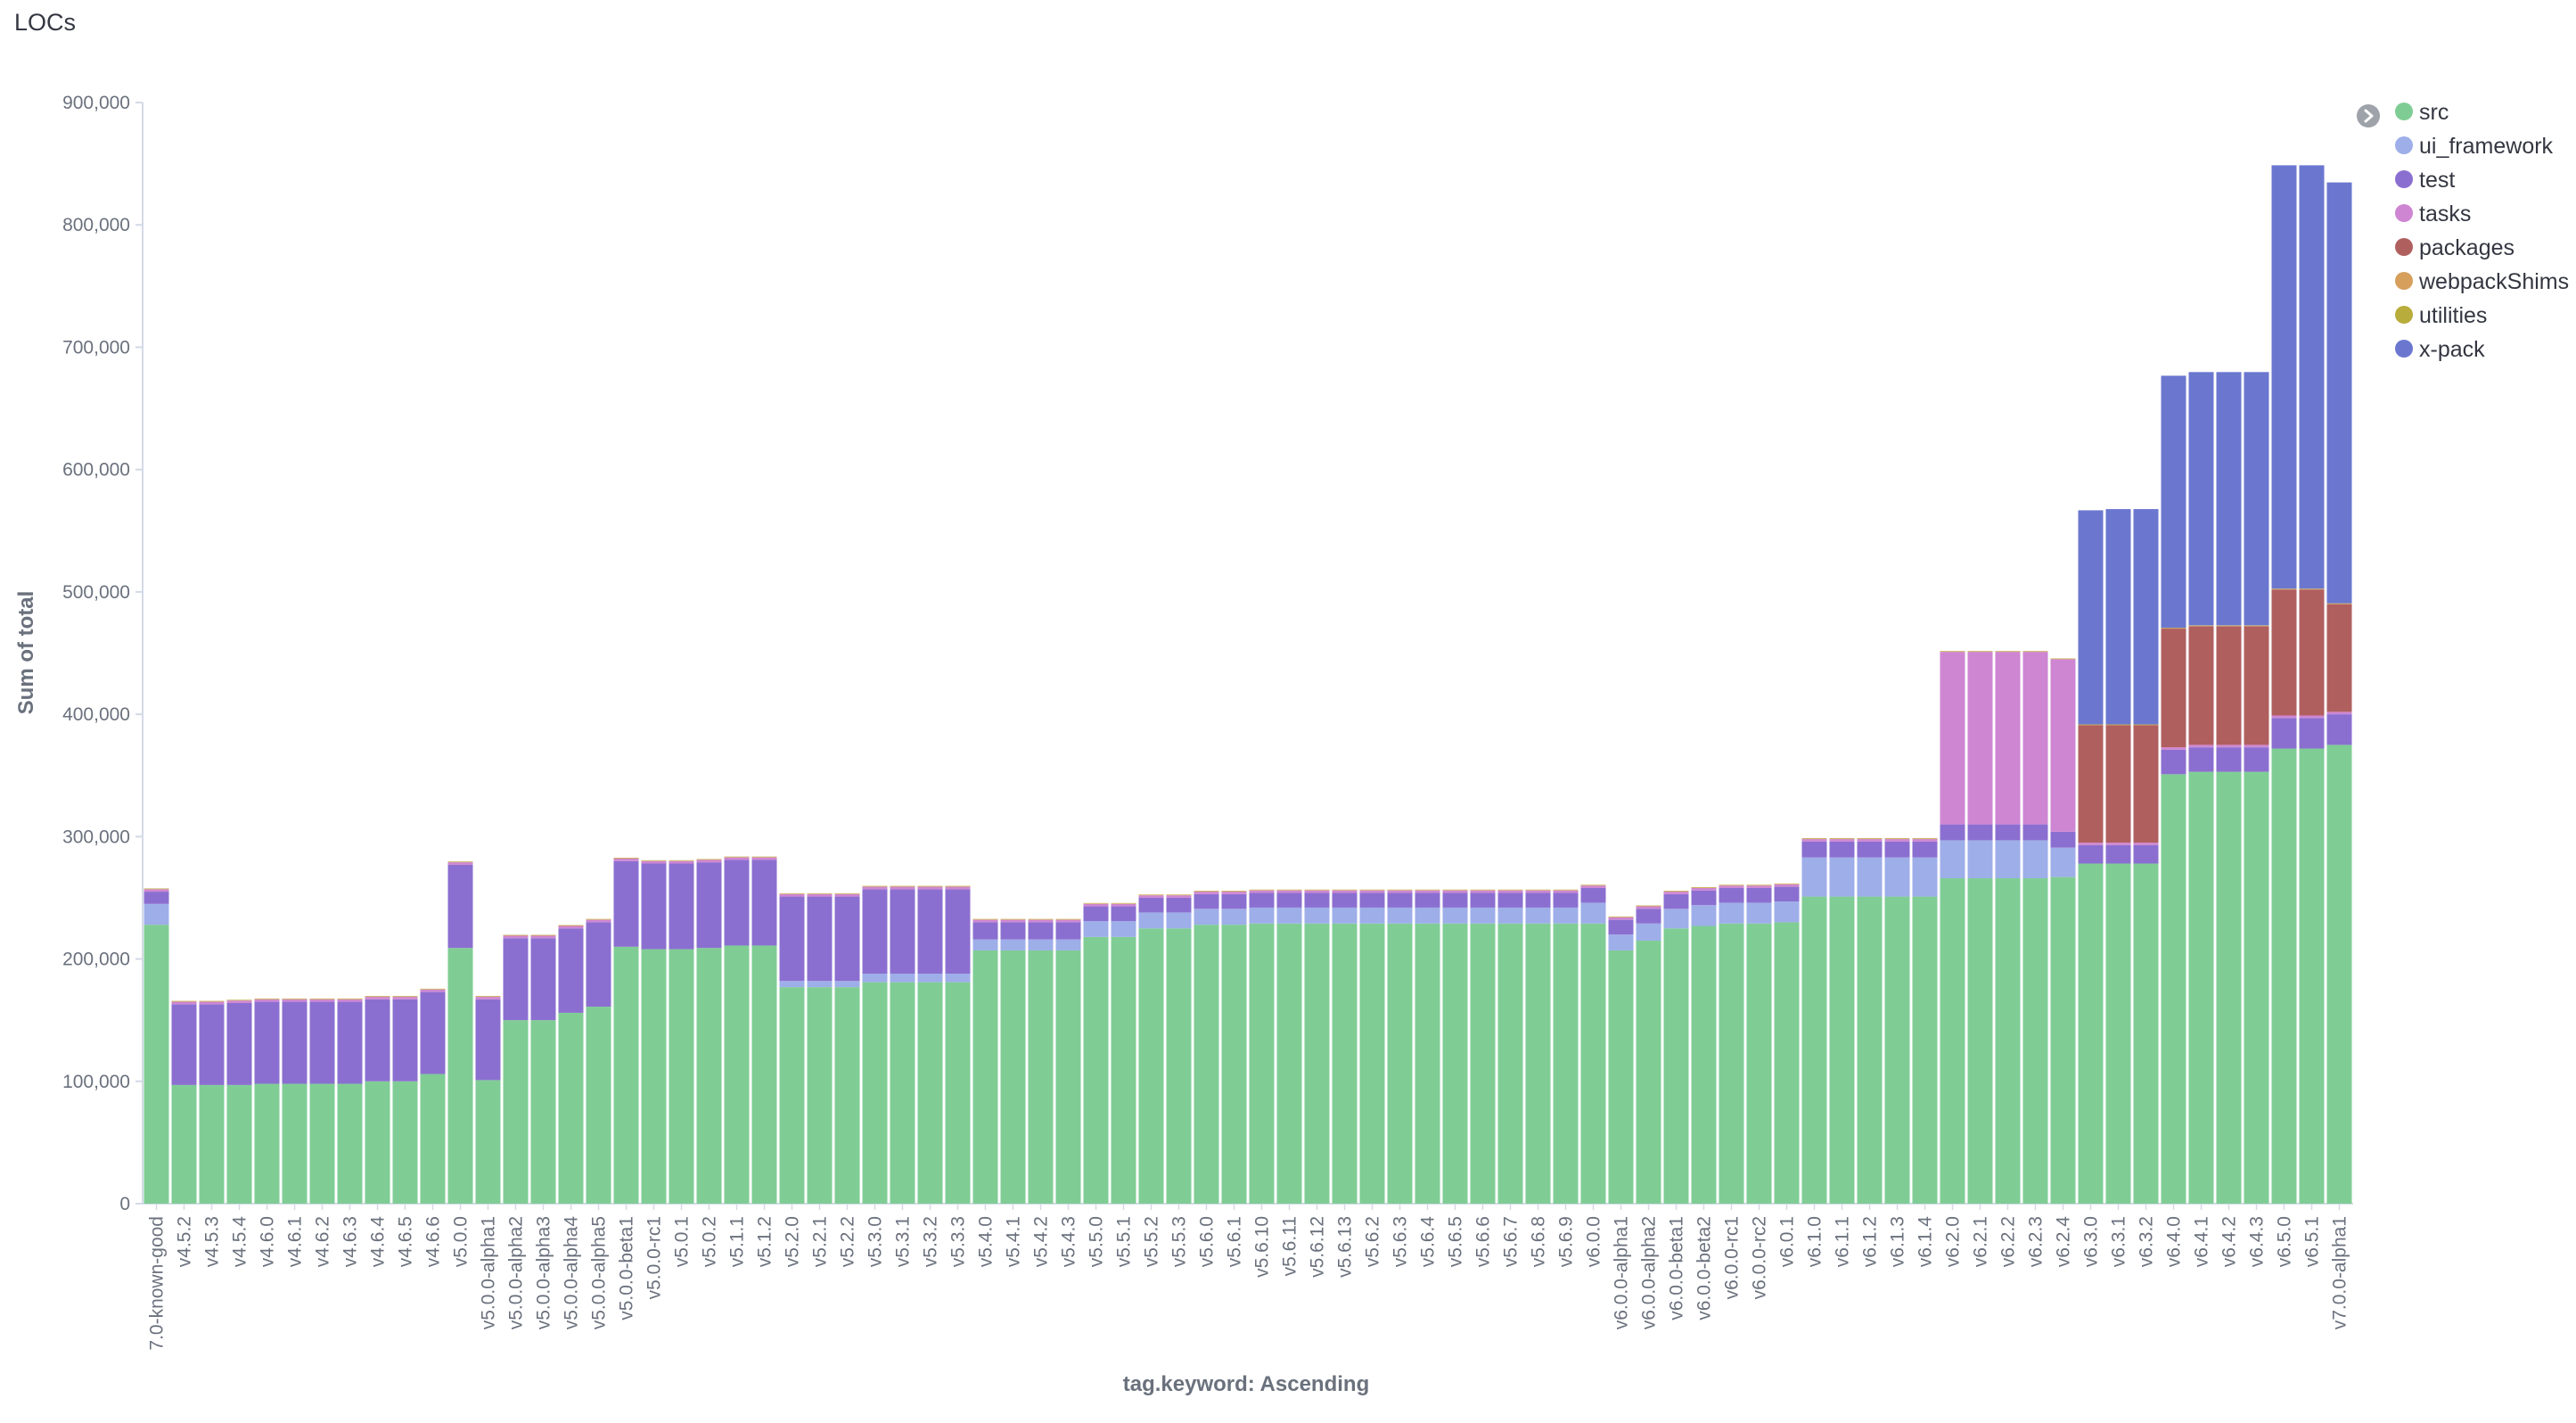 This screenshot has width=2576, height=1423. Describe the element at coordinates (377, 1040) in the screenshot. I see `bar-test-v4.6.4` at that location.